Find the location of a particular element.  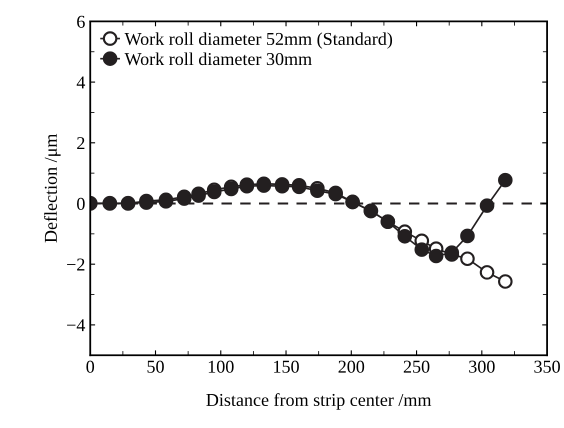

y-tick-label: −4 is located at coordinates (76, 325).